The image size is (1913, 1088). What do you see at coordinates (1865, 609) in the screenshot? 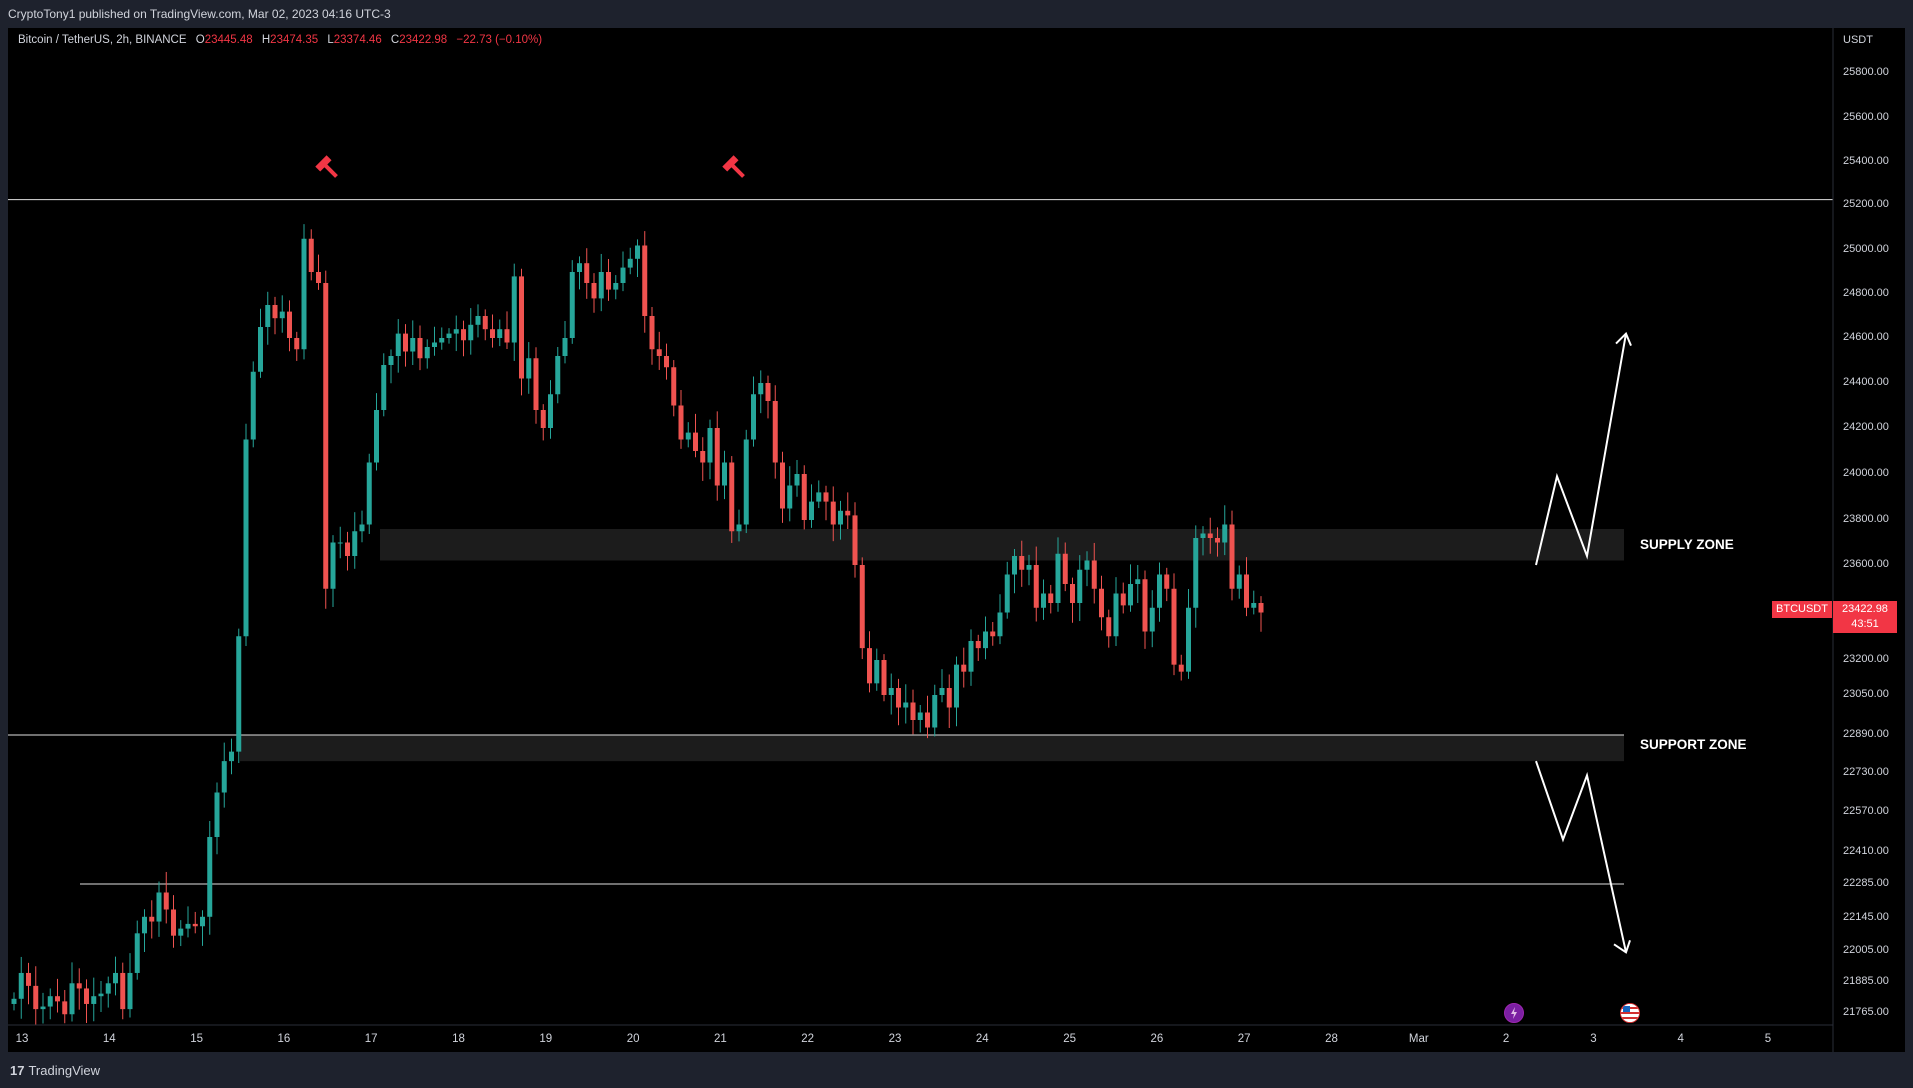
I see `last-price: 23422.98` at bounding box center [1865, 609].